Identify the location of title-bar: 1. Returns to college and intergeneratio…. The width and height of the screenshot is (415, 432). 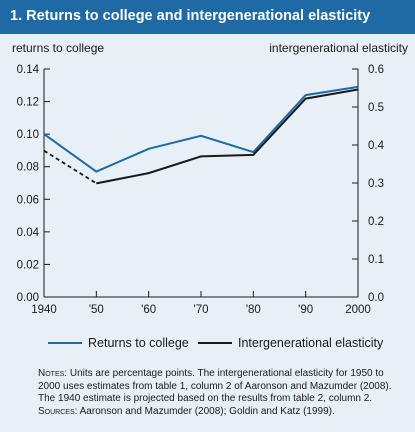
(207, 17).